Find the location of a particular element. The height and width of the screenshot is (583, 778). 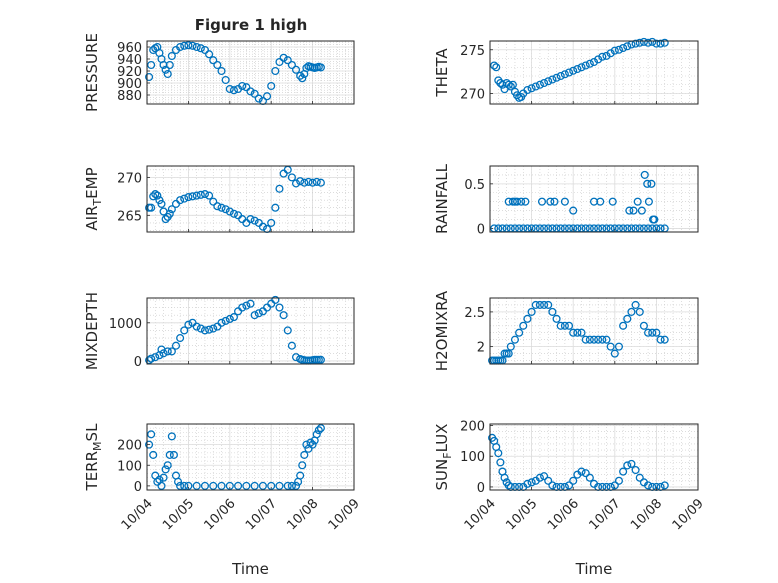

x-axis-label: Time is located at coordinates (250, 569).